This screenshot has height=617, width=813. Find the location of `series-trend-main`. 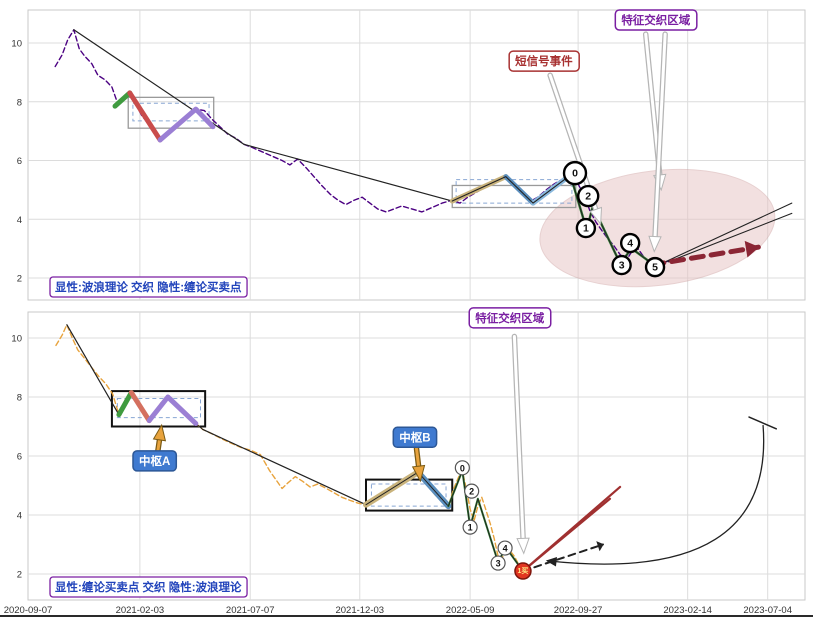

series-trend-main is located at coordinates (263, 115).